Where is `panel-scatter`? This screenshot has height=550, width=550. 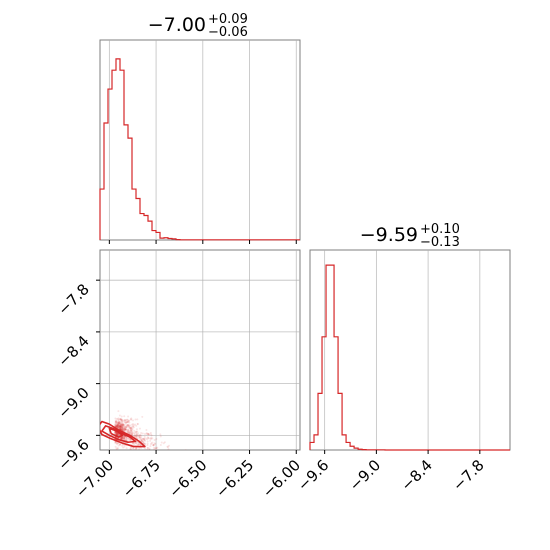
panel-scatter is located at coordinates (198, 357).